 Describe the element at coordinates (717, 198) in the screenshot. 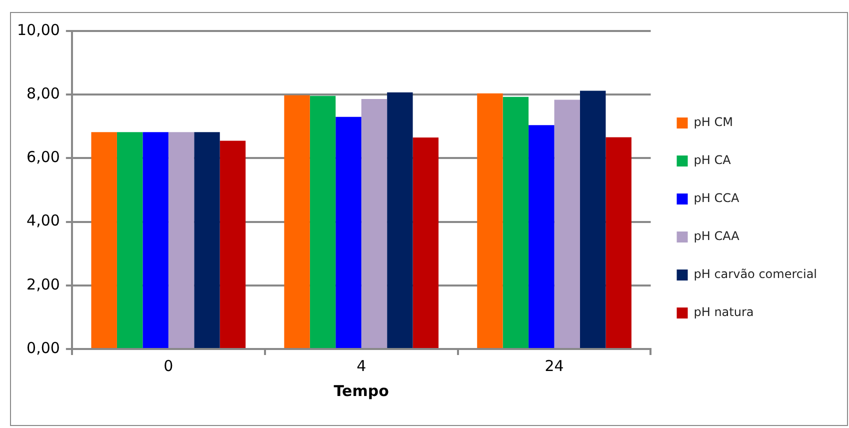

I see `legend-label: pH CCA` at that location.